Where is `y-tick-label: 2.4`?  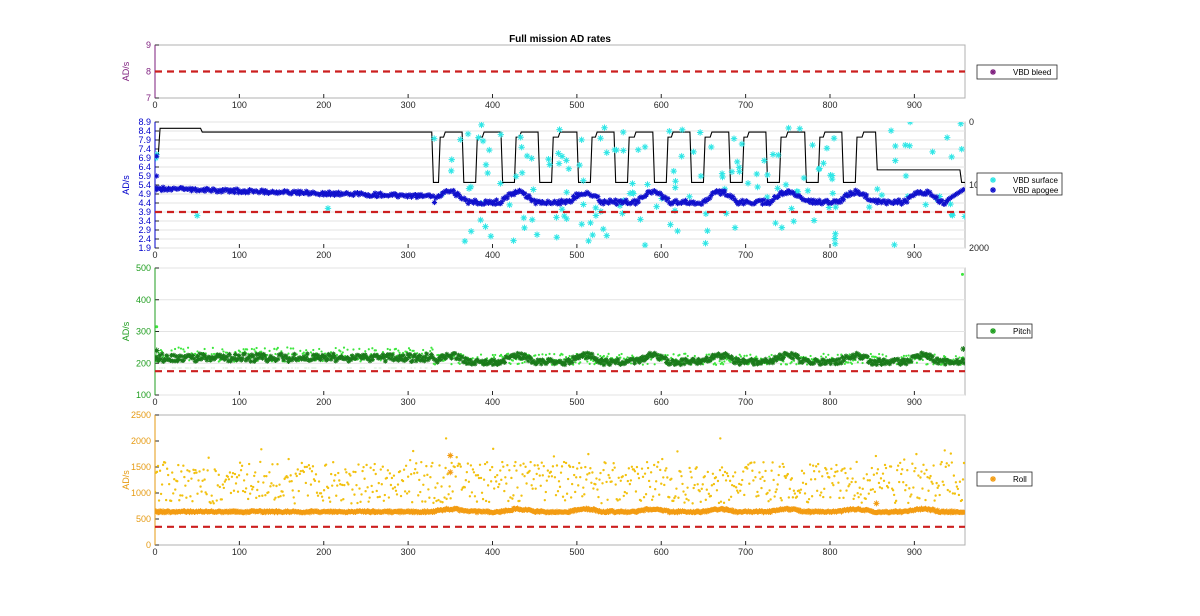 y-tick-label: 2.4 is located at coordinates (144, 239).